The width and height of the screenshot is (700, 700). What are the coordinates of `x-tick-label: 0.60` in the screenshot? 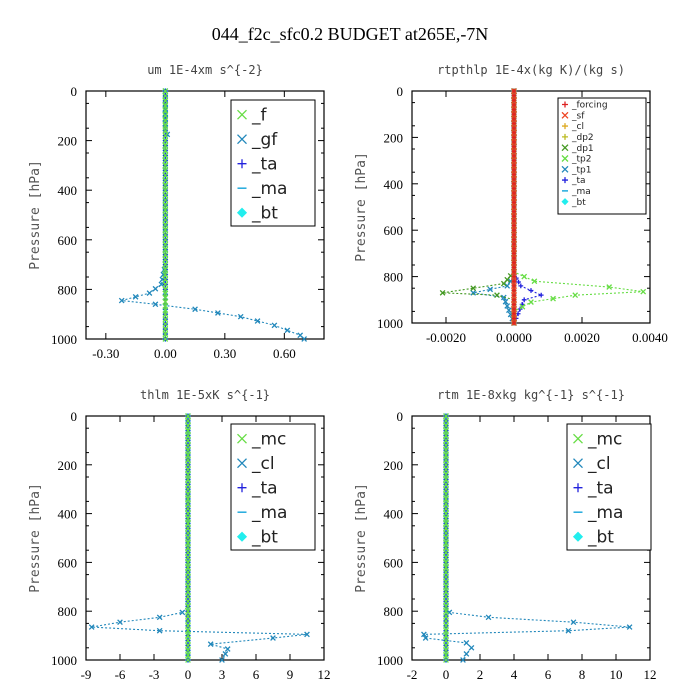 It's located at (284, 353).